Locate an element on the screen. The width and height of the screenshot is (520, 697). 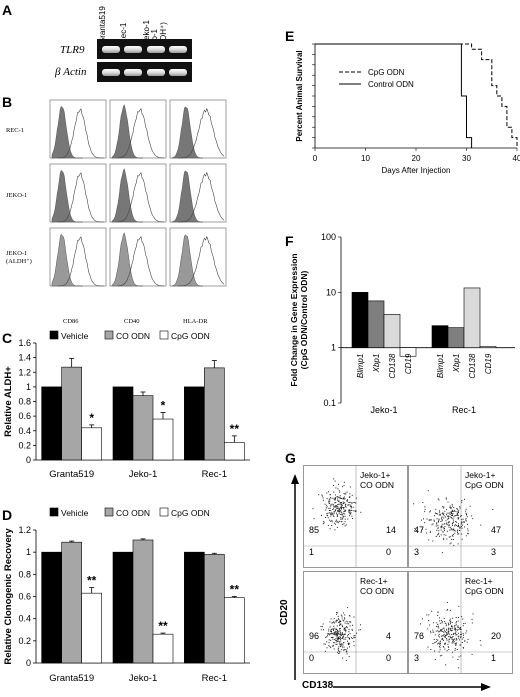
y-tick-label-8: 1.6 is located at coordinates (24, 343).